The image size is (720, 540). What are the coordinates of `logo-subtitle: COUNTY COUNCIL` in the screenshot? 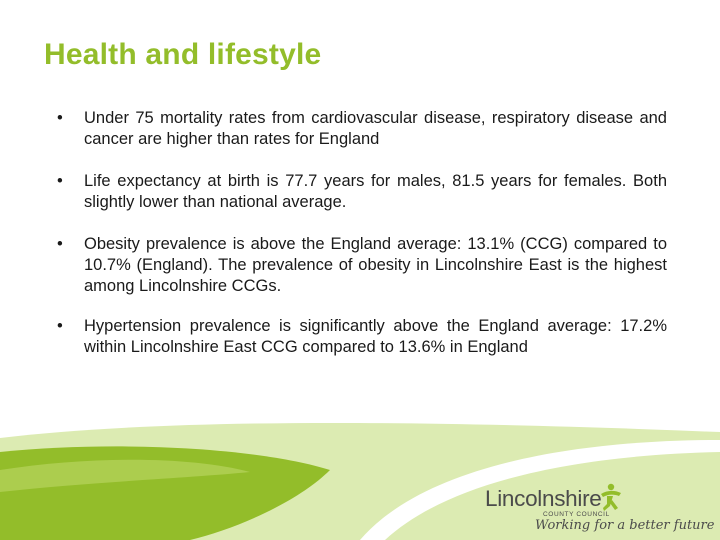 It's located at (576, 514).